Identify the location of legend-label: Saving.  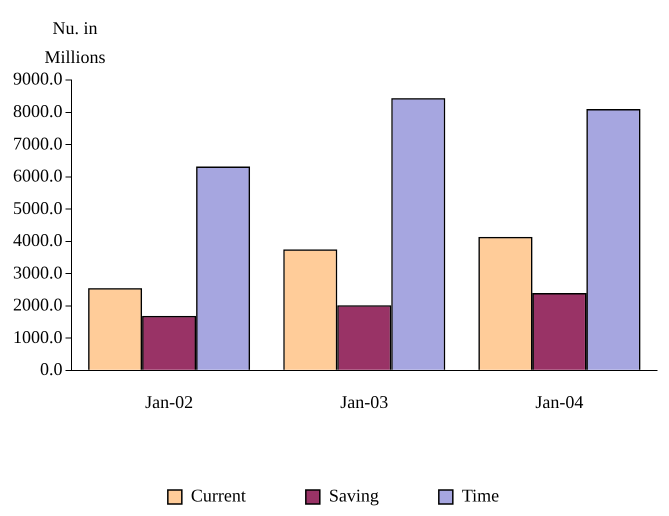
(353, 496).